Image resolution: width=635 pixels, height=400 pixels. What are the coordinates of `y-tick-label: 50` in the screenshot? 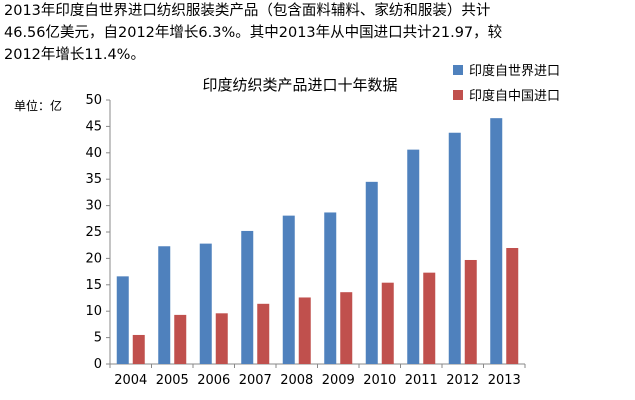 It's located at (93, 100).